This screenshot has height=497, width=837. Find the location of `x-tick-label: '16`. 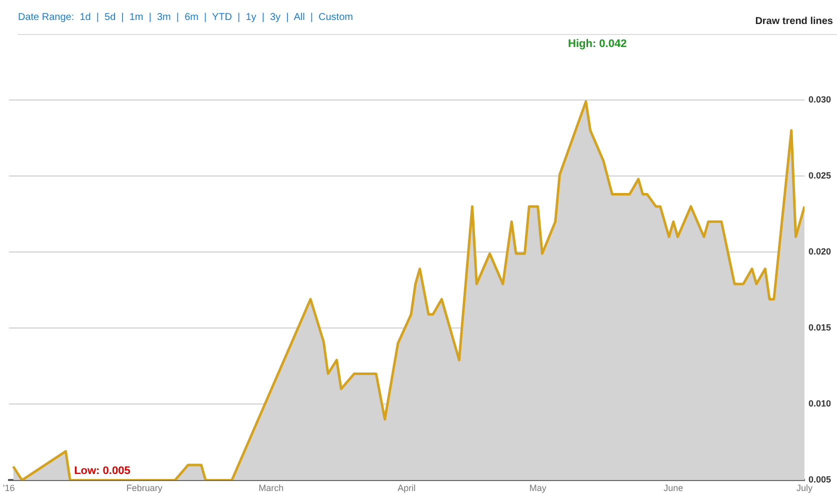

x-tick-label: '16 is located at coordinates (8, 488).